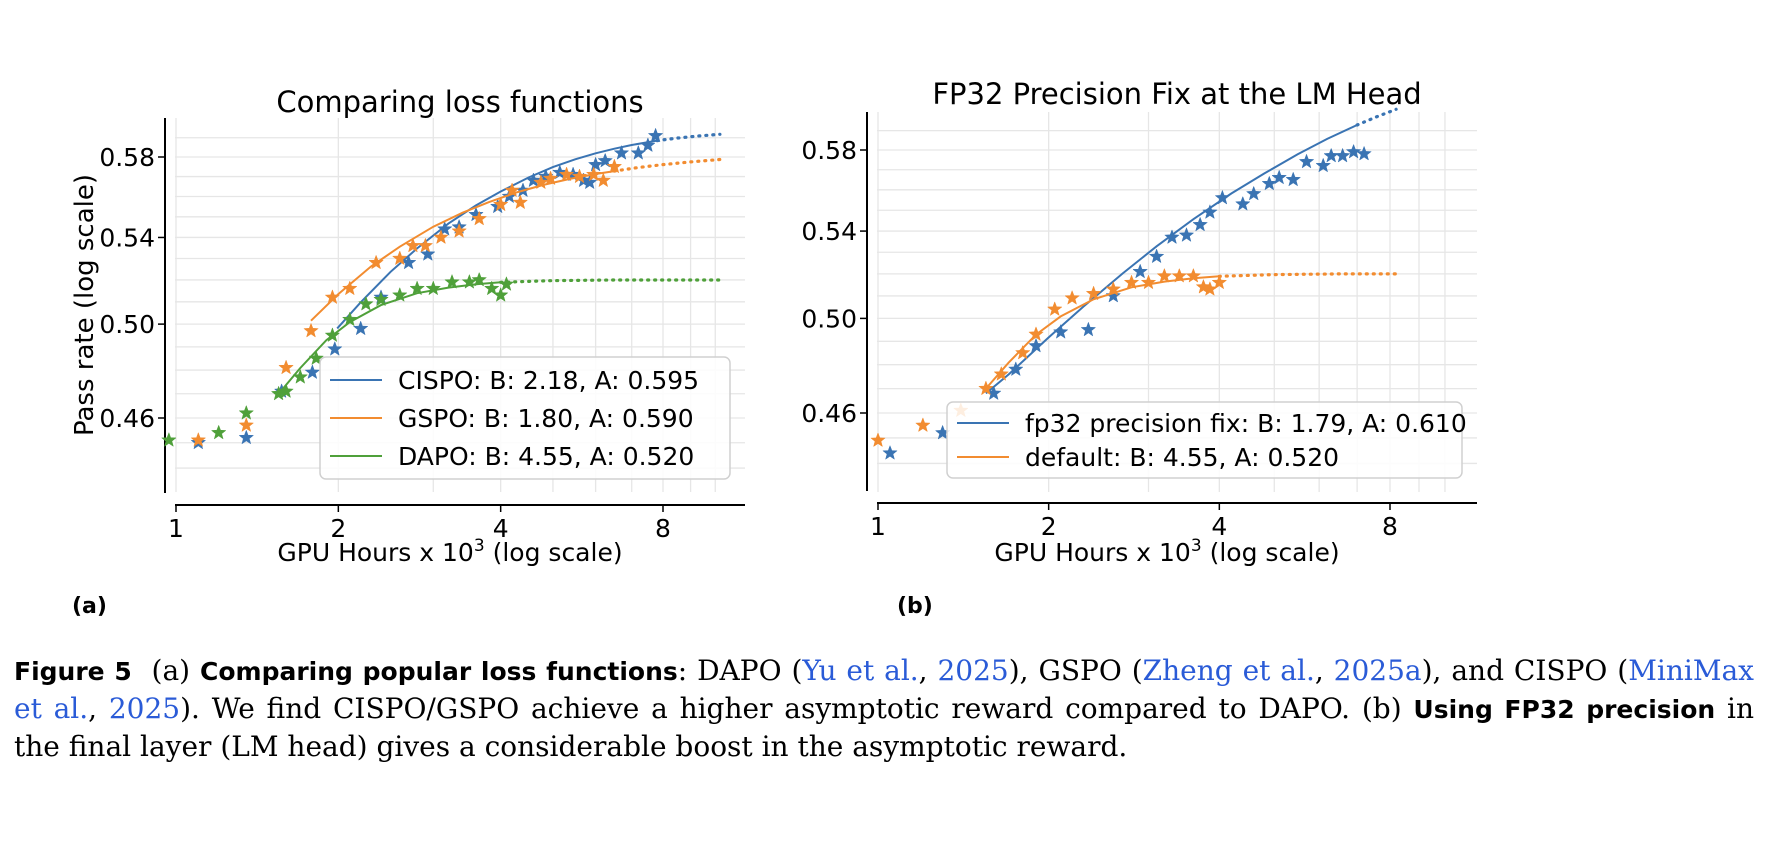 This screenshot has height=866, width=1768. I want to click on caption-bold-b: Using FP32 precision, so click(1564, 709).